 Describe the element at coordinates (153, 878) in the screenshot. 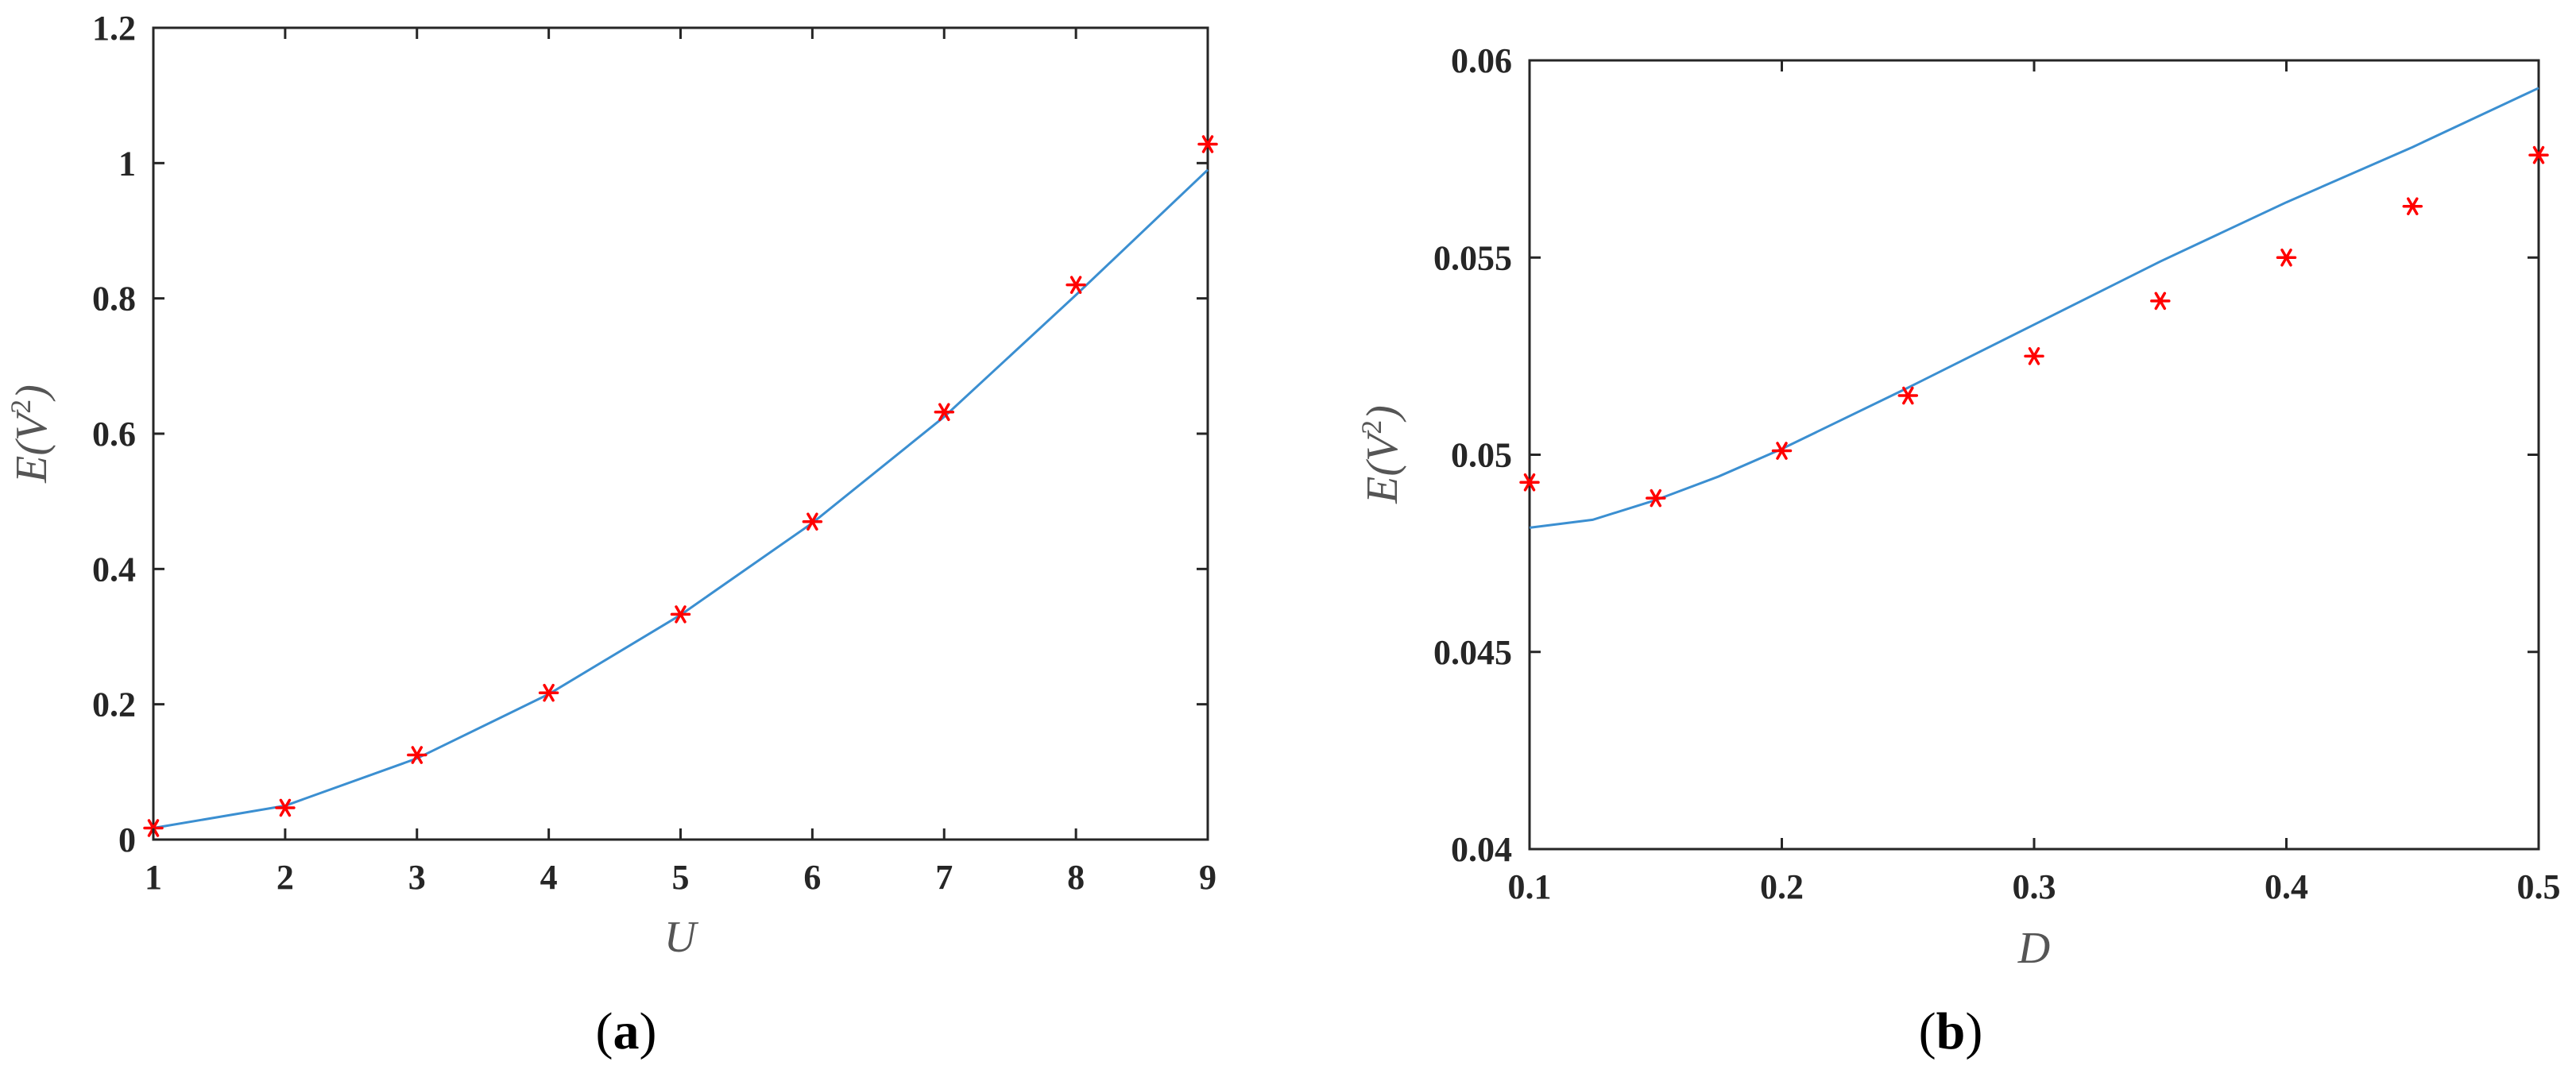

I see `x-tick-label: 1` at that location.